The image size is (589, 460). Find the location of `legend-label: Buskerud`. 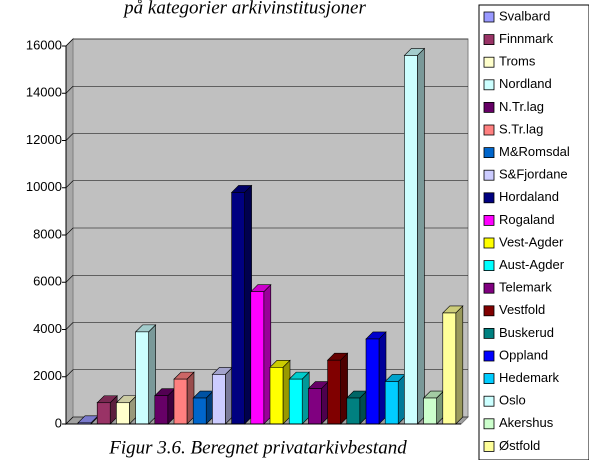

legend-label: Buskerud is located at coordinates (526, 332).